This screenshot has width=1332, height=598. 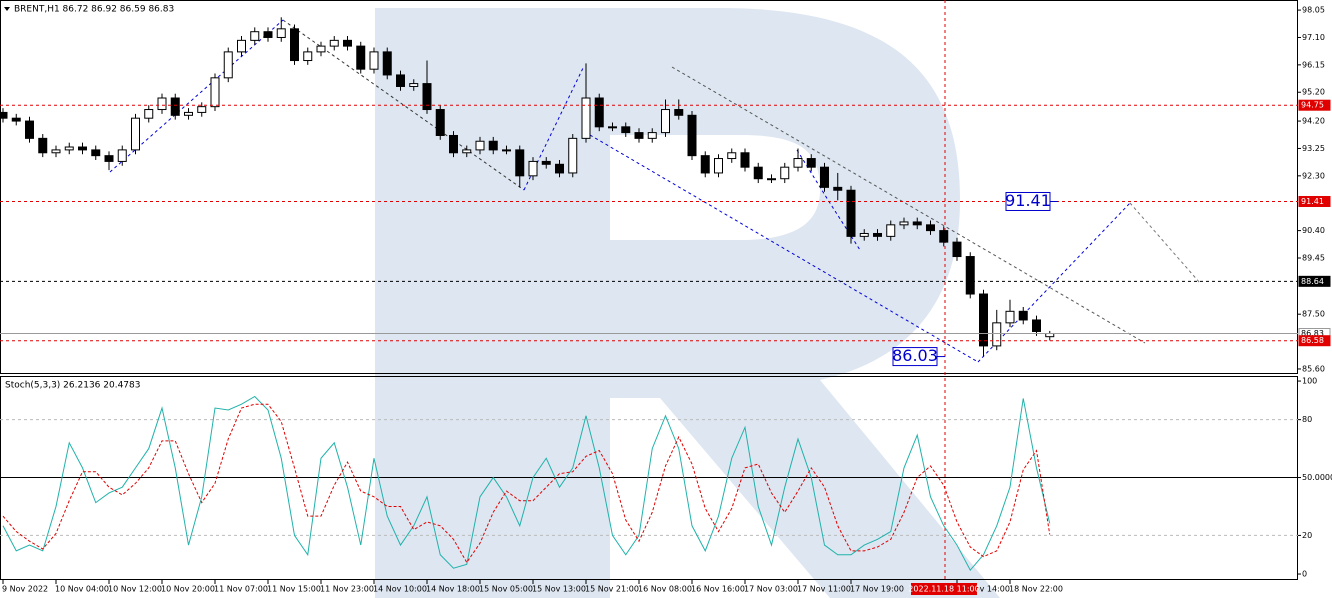 I want to click on x-tick-label: 16 Nov 16:00, so click(x=718, y=589).